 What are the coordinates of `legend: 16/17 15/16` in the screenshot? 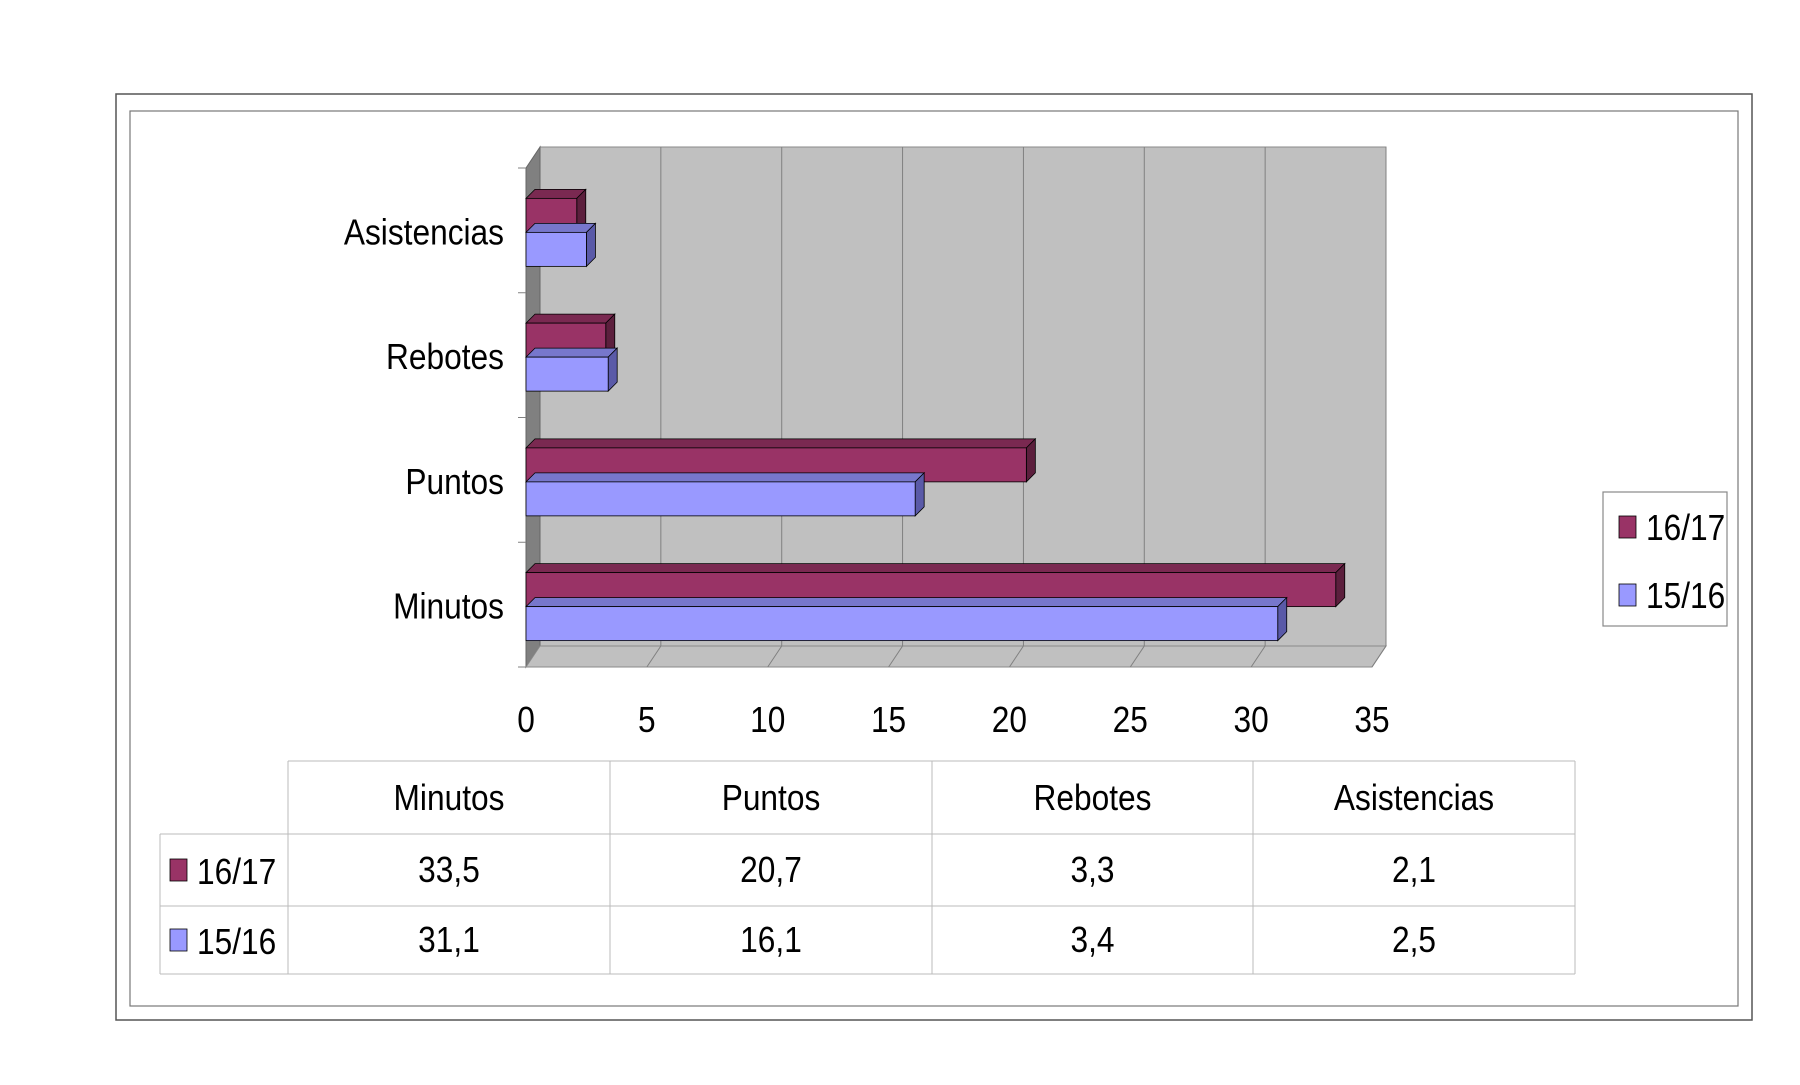 It's located at (1665, 559).